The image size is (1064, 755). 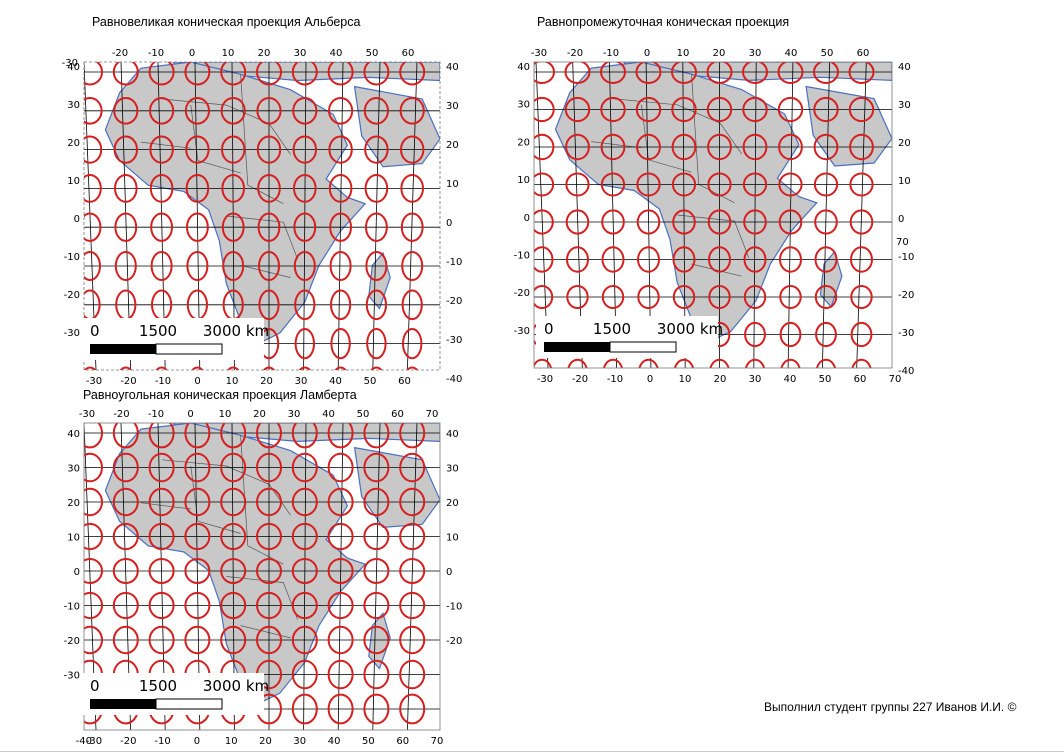 What do you see at coordinates (577, 347) in the screenshot?
I see `scale-bar-black-segment` at bounding box center [577, 347].